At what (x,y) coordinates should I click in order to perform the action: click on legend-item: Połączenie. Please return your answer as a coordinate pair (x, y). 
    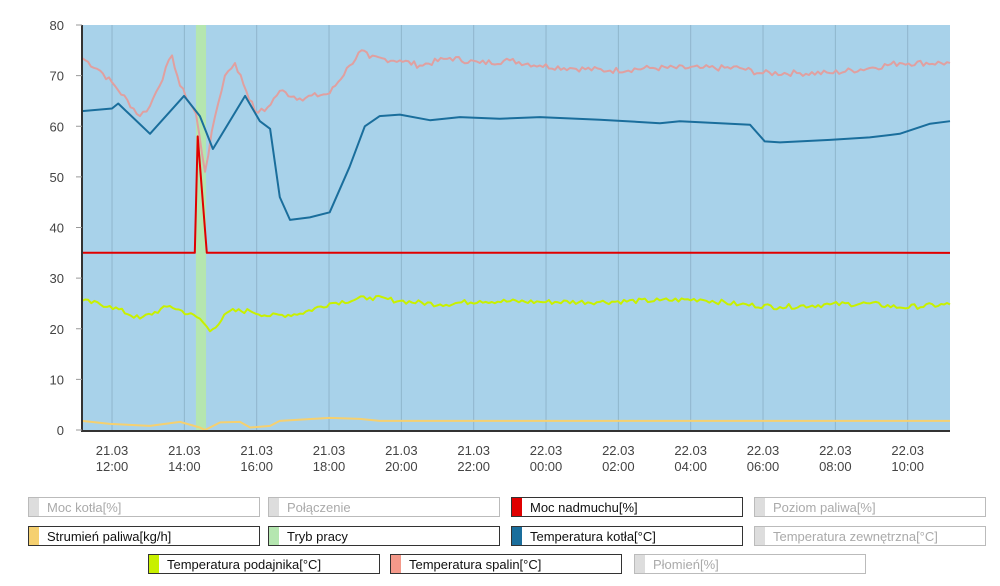
    Looking at the image, I should click on (384, 507).